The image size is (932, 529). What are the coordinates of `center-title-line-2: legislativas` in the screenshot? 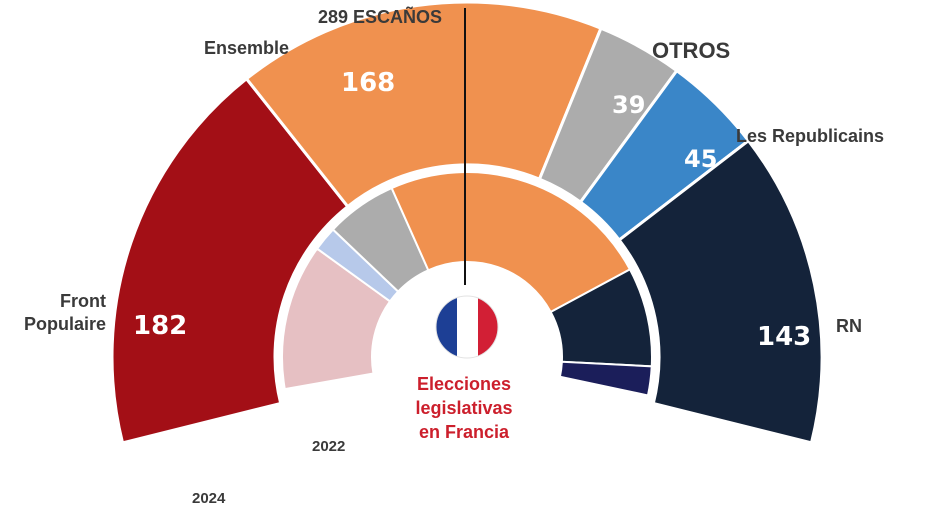 It's located at (464, 408).